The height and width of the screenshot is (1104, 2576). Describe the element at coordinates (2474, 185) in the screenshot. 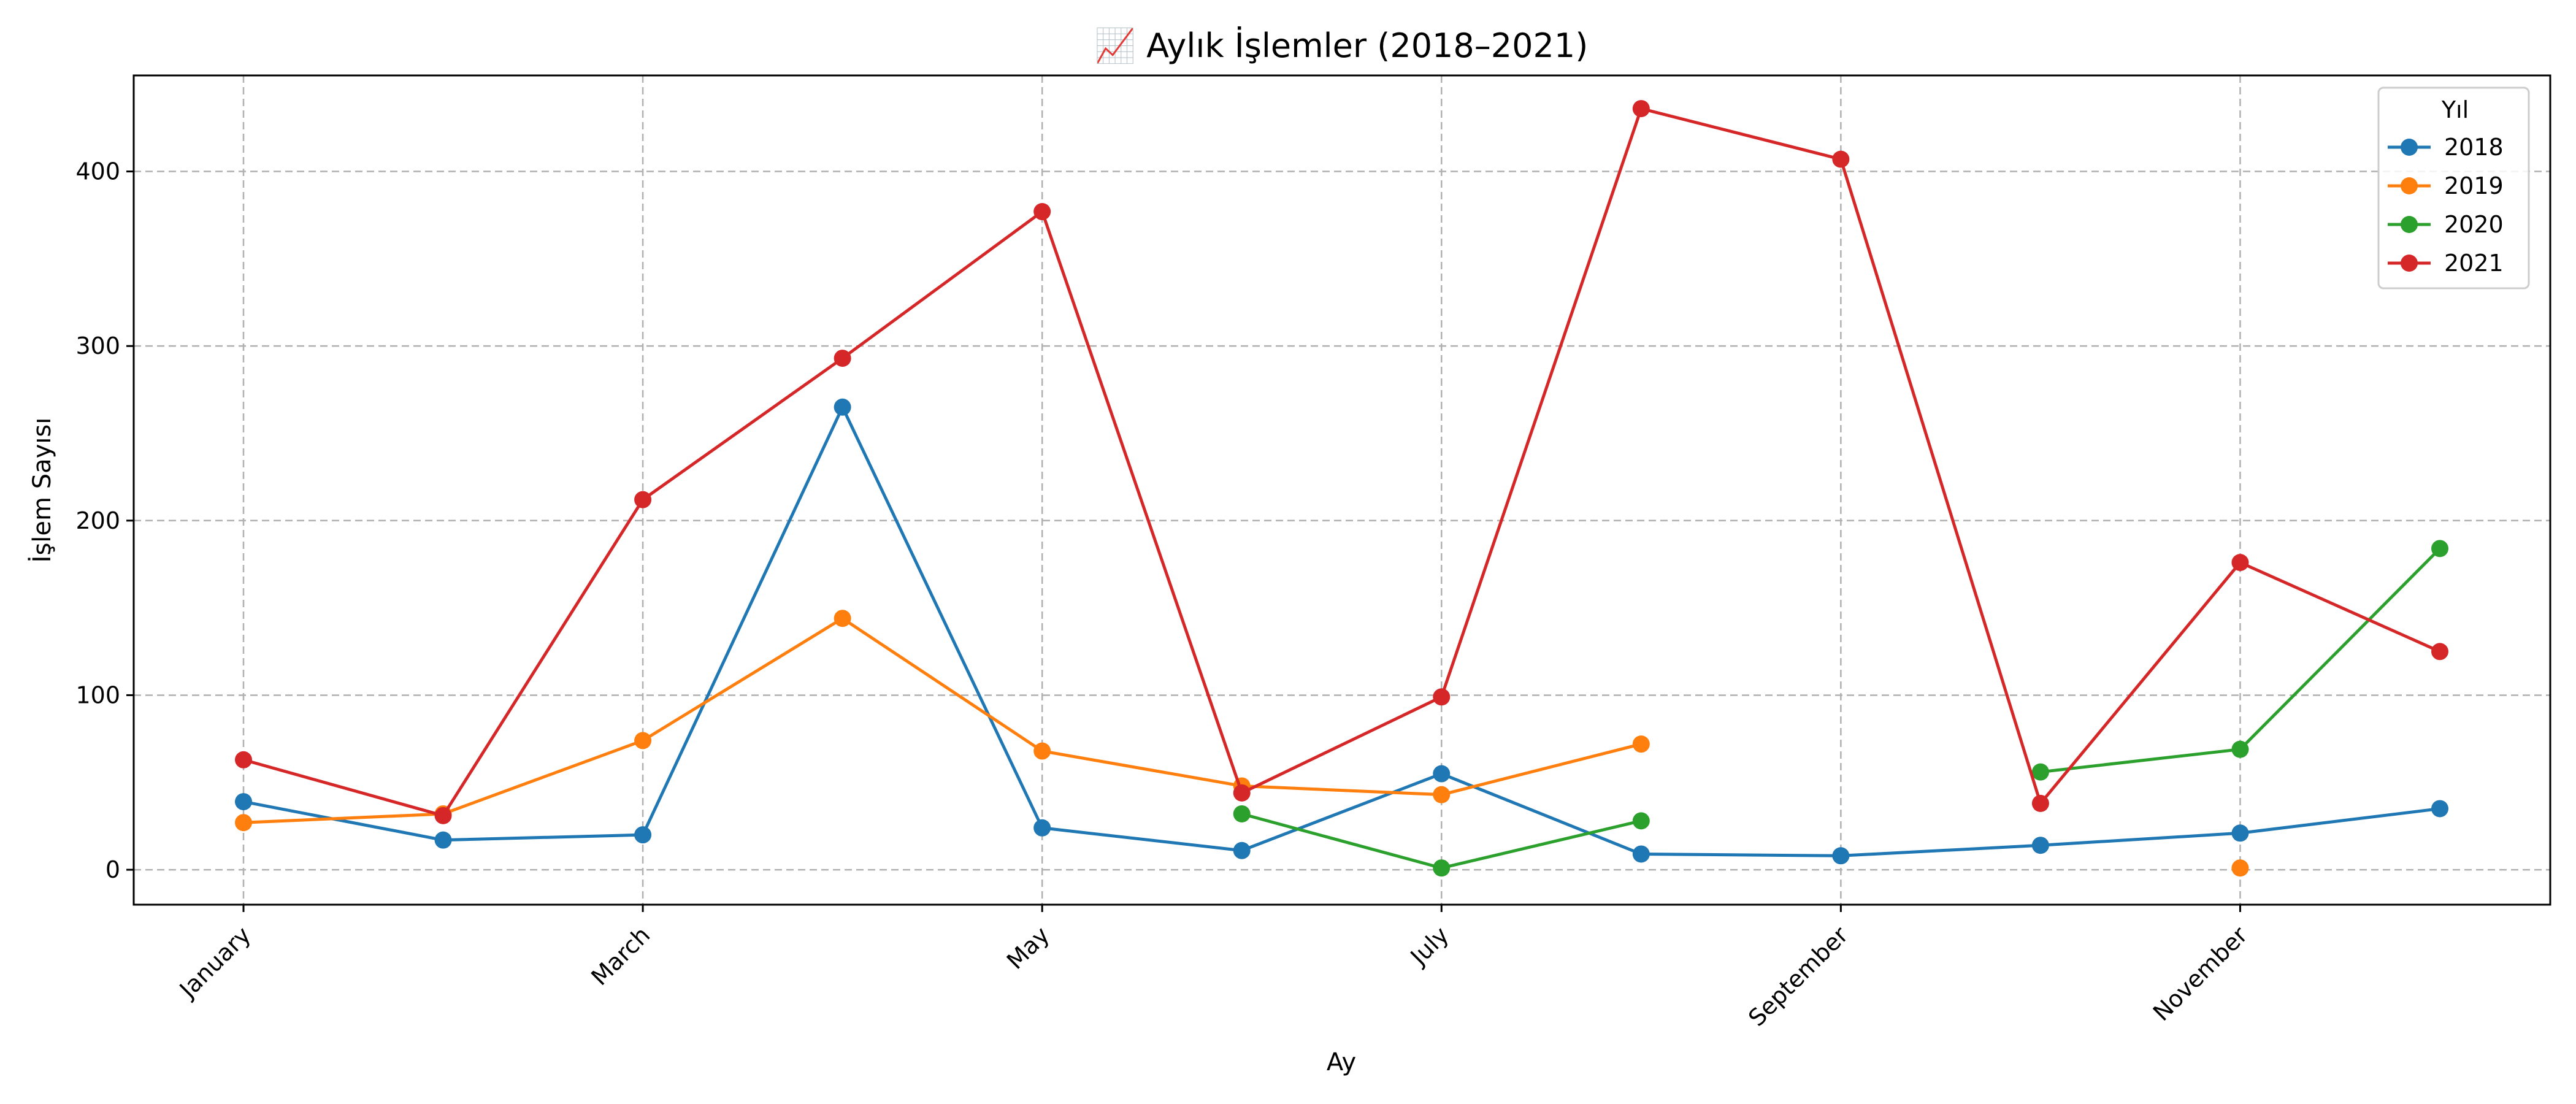

I see `legend-label: 2019` at that location.